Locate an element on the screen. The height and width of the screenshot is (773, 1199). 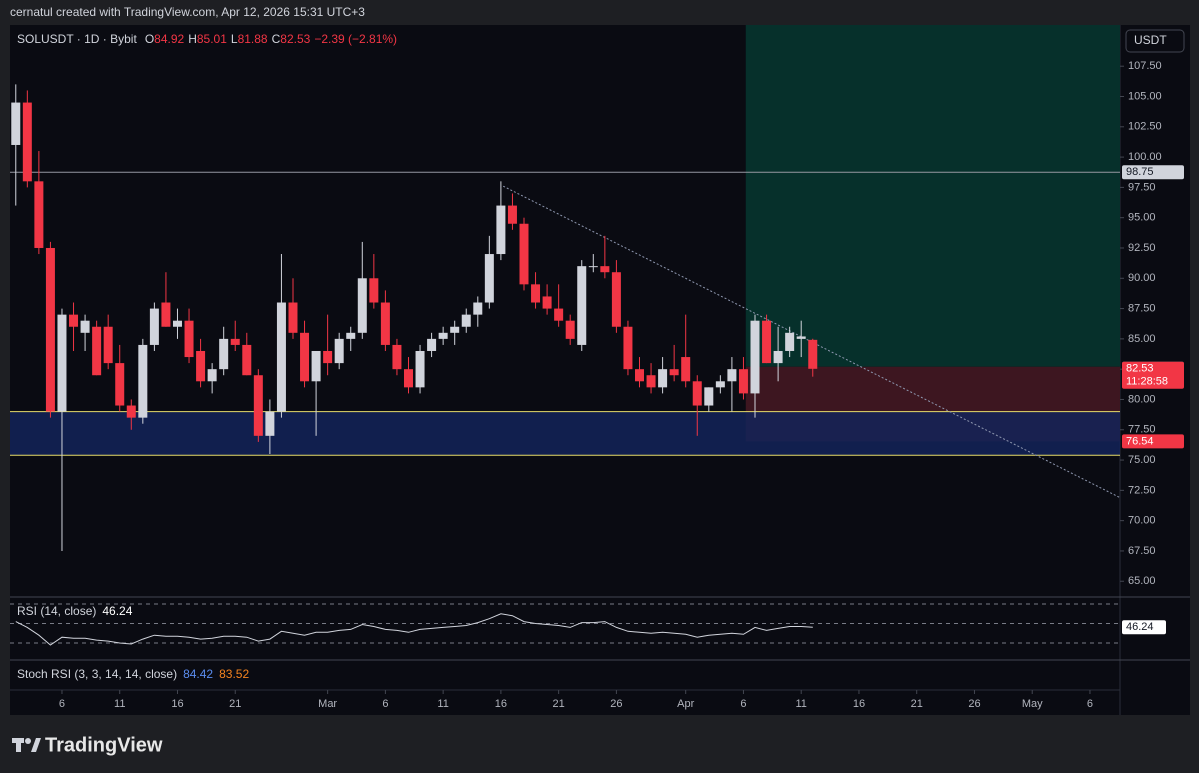
ohlc-value: 85.01 is located at coordinates (212, 39).